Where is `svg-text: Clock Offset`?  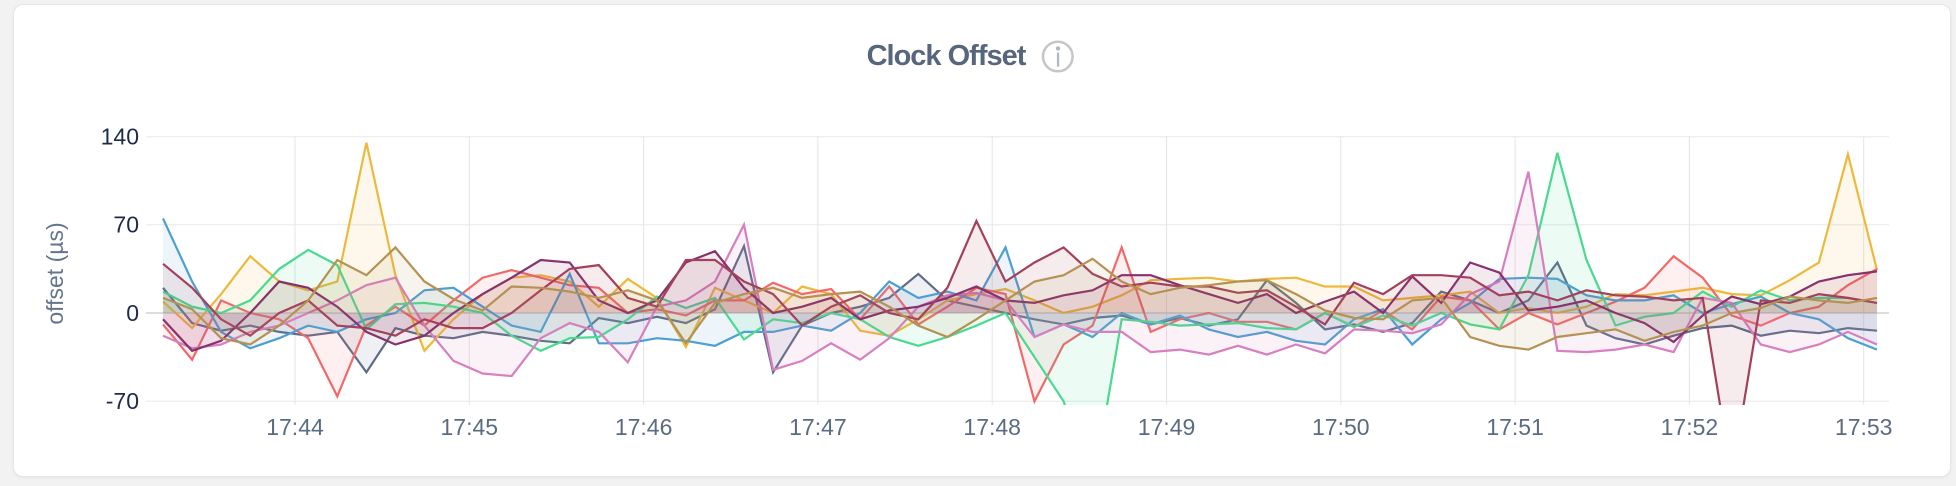
svg-text: Clock Offset is located at coordinates (947, 56).